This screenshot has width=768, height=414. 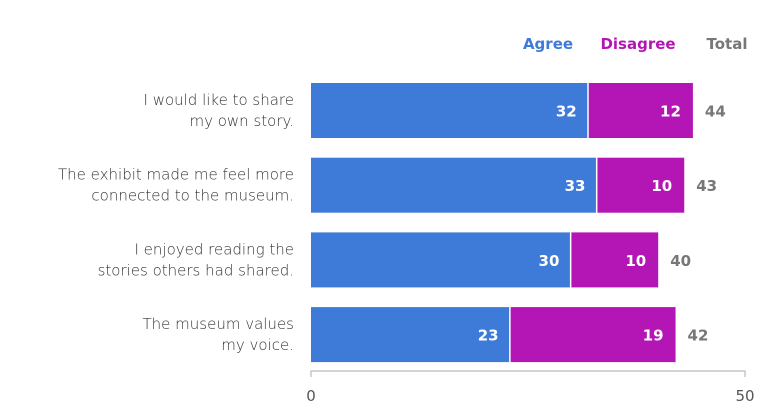 What do you see at coordinates (176, 175) in the screenshot?
I see `category-label: The exhibit made me feel more` at bounding box center [176, 175].